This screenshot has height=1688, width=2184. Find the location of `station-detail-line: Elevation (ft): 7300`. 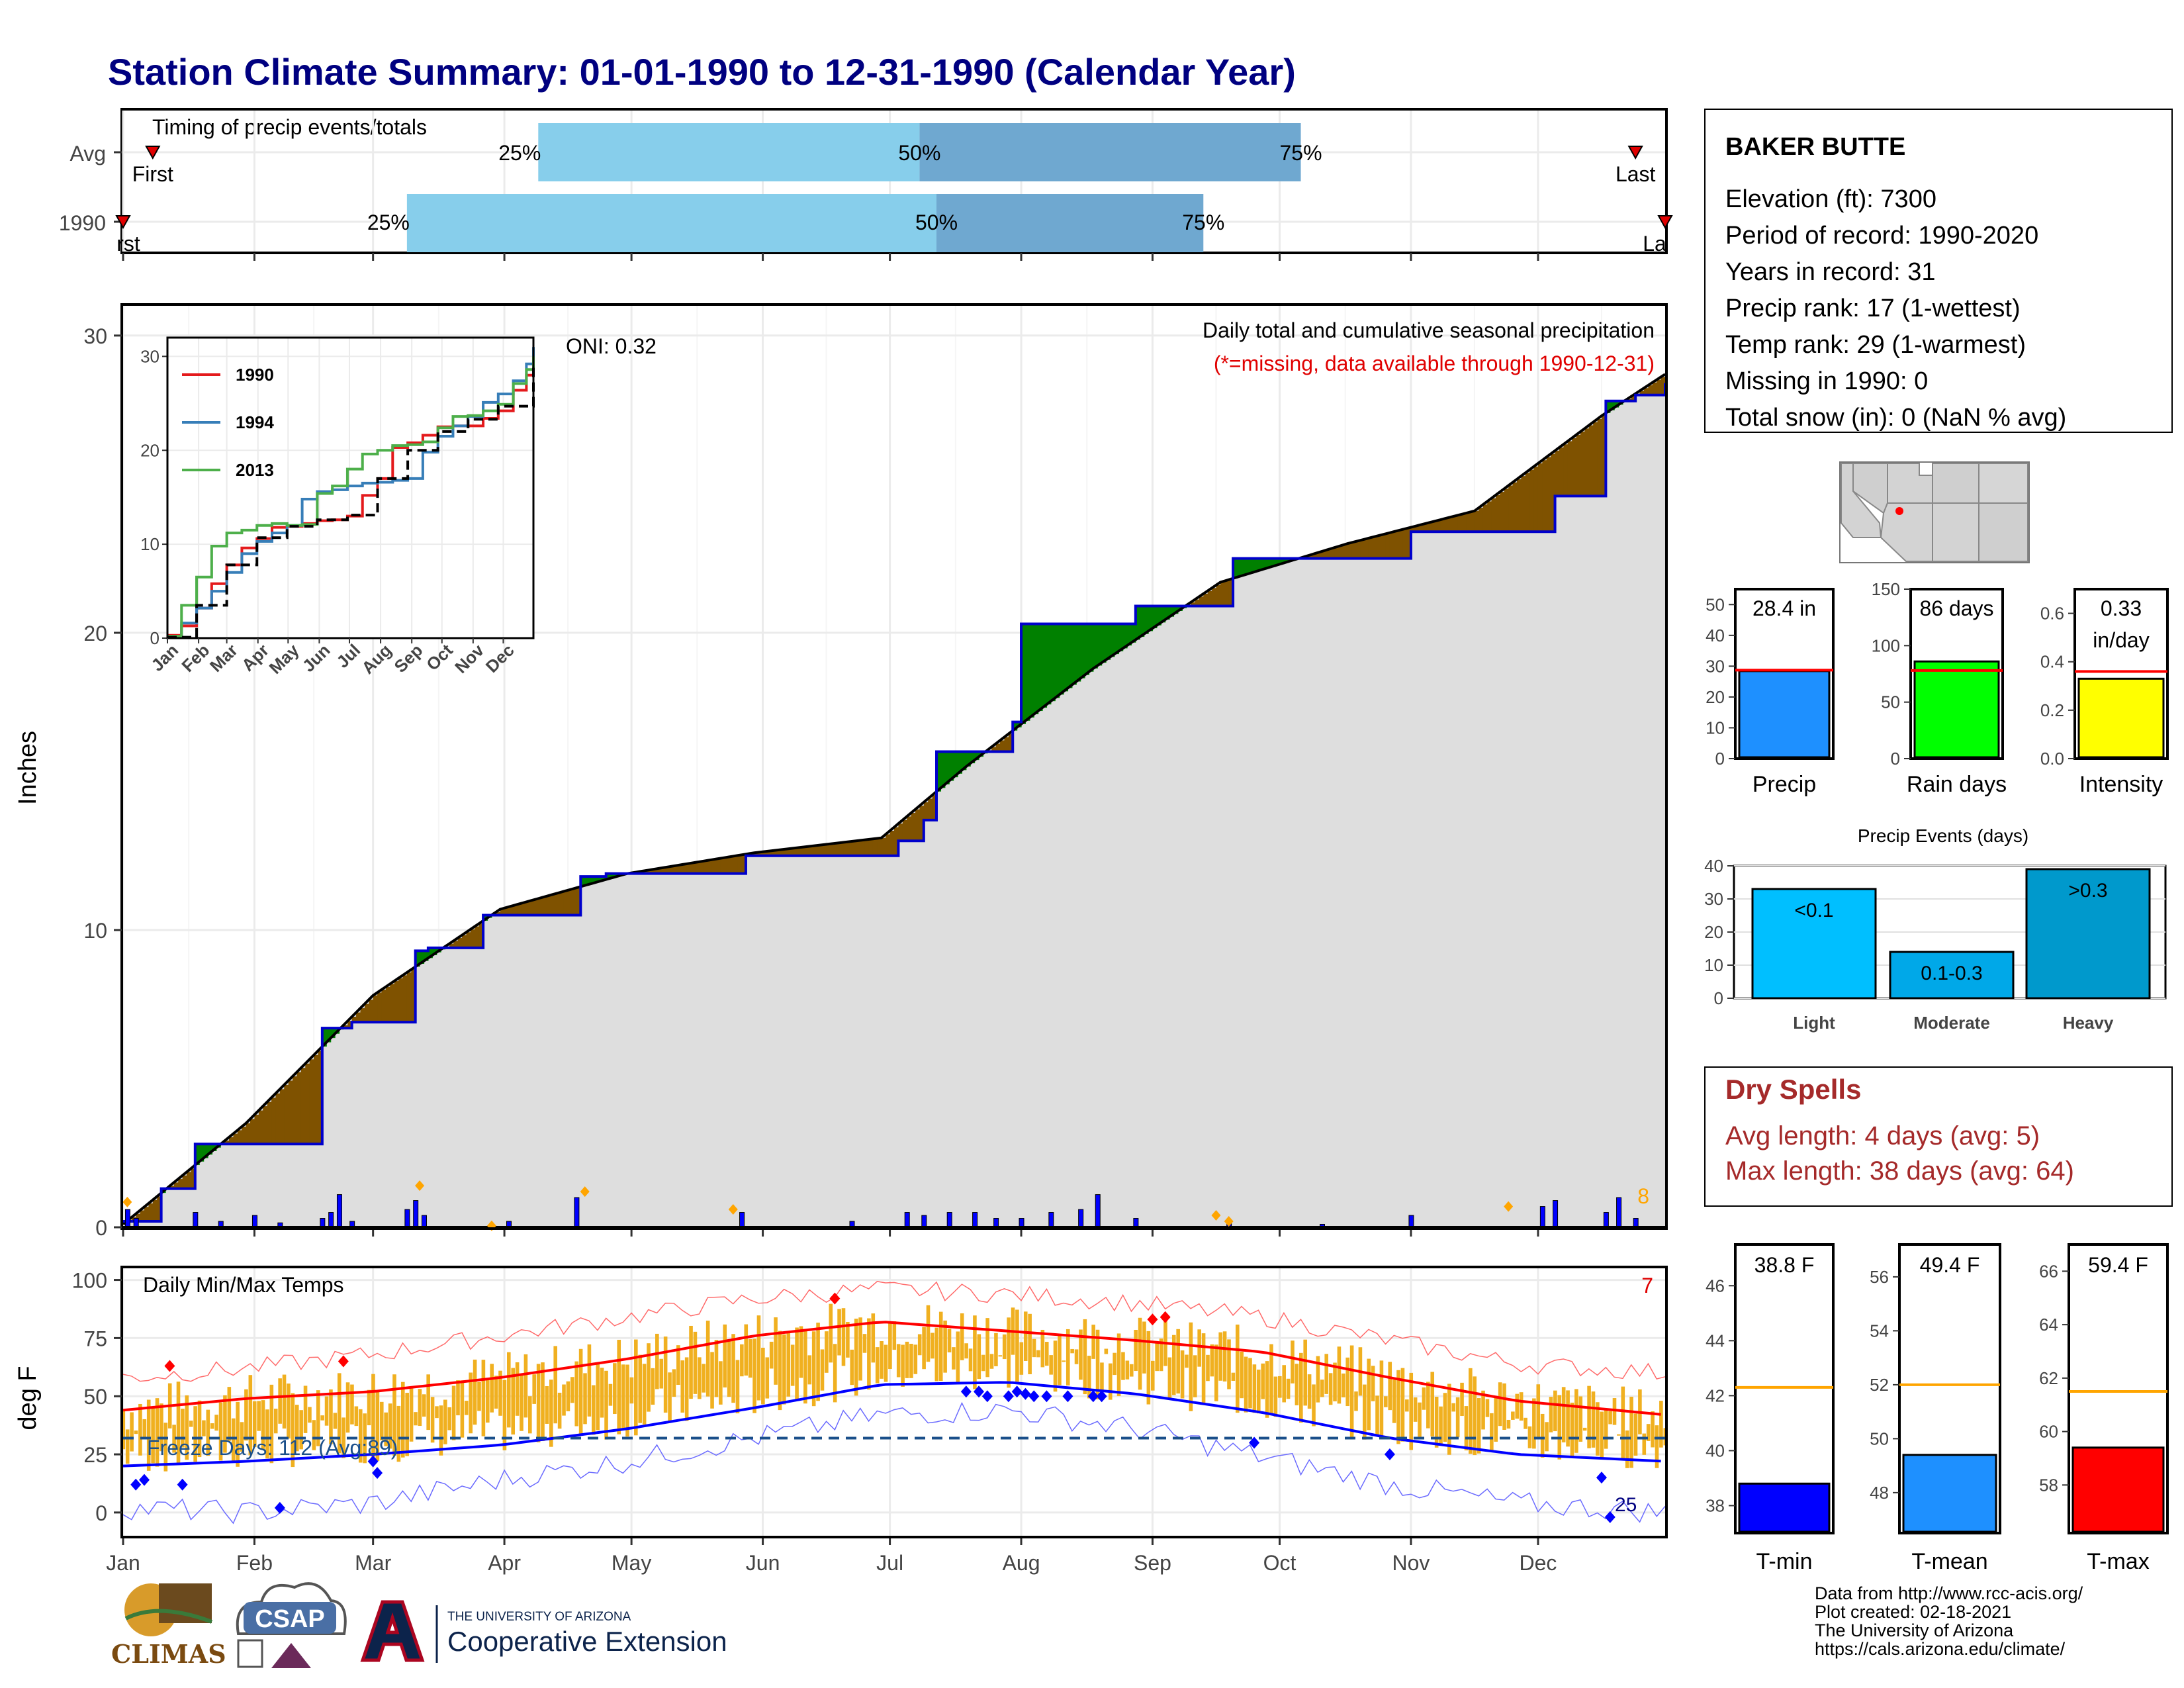

station-detail-line: Elevation (ft): 7300 is located at coordinates (1831, 199).